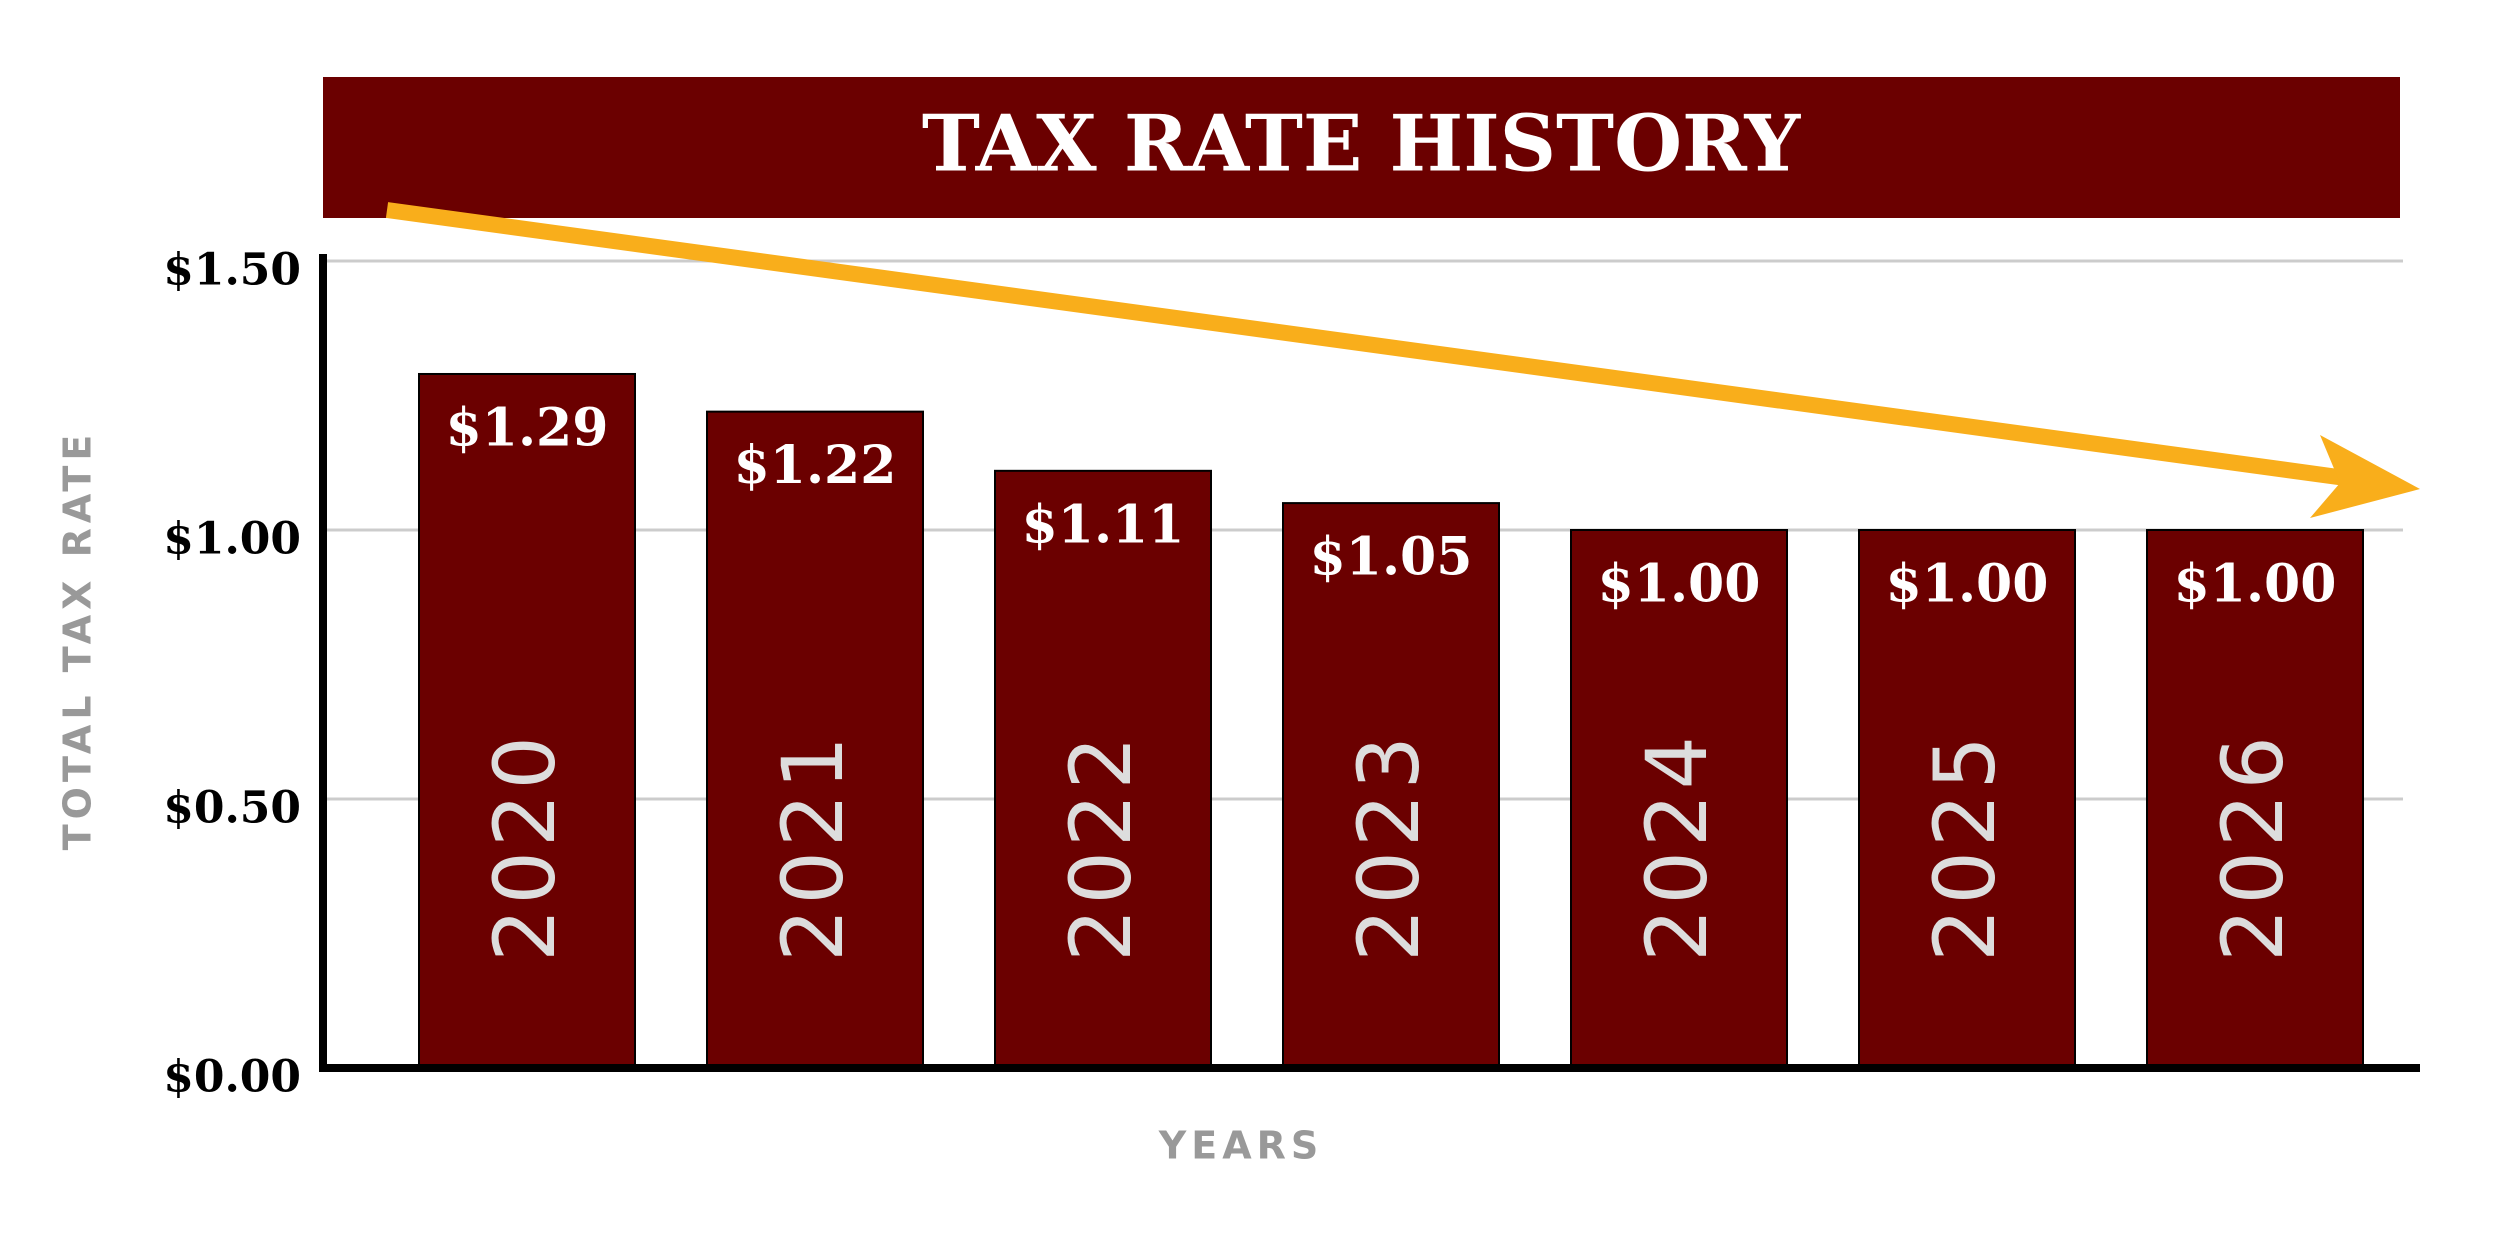 This screenshot has height=1250, width=2500. Describe the element at coordinates (815, 465) in the screenshot. I see `value-label: $1.22` at that location.